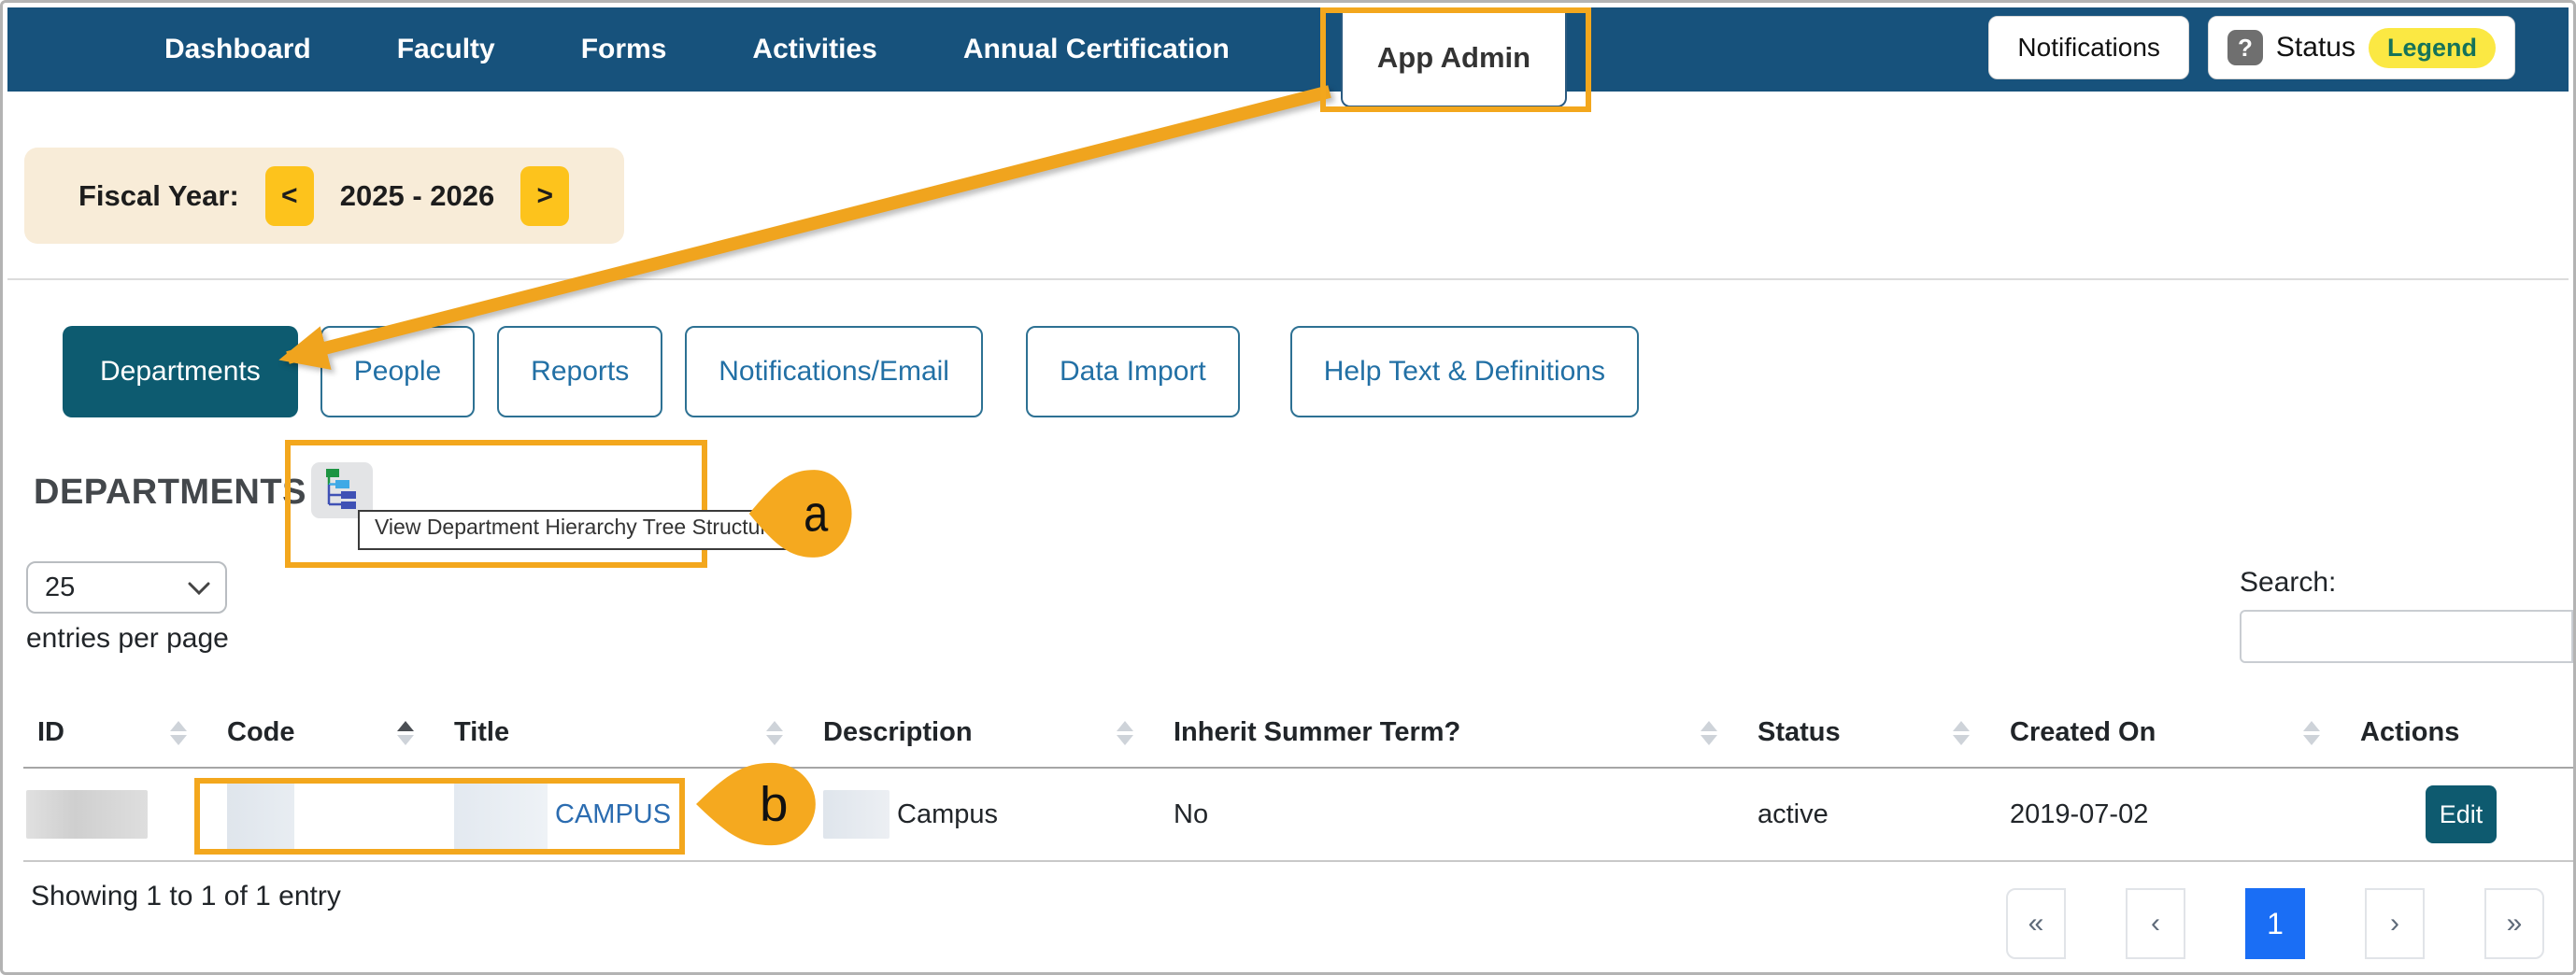 The height and width of the screenshot is (975, 2576). I want to click on fiscal-year-value: 2025 - 2026, so click(417, 195).